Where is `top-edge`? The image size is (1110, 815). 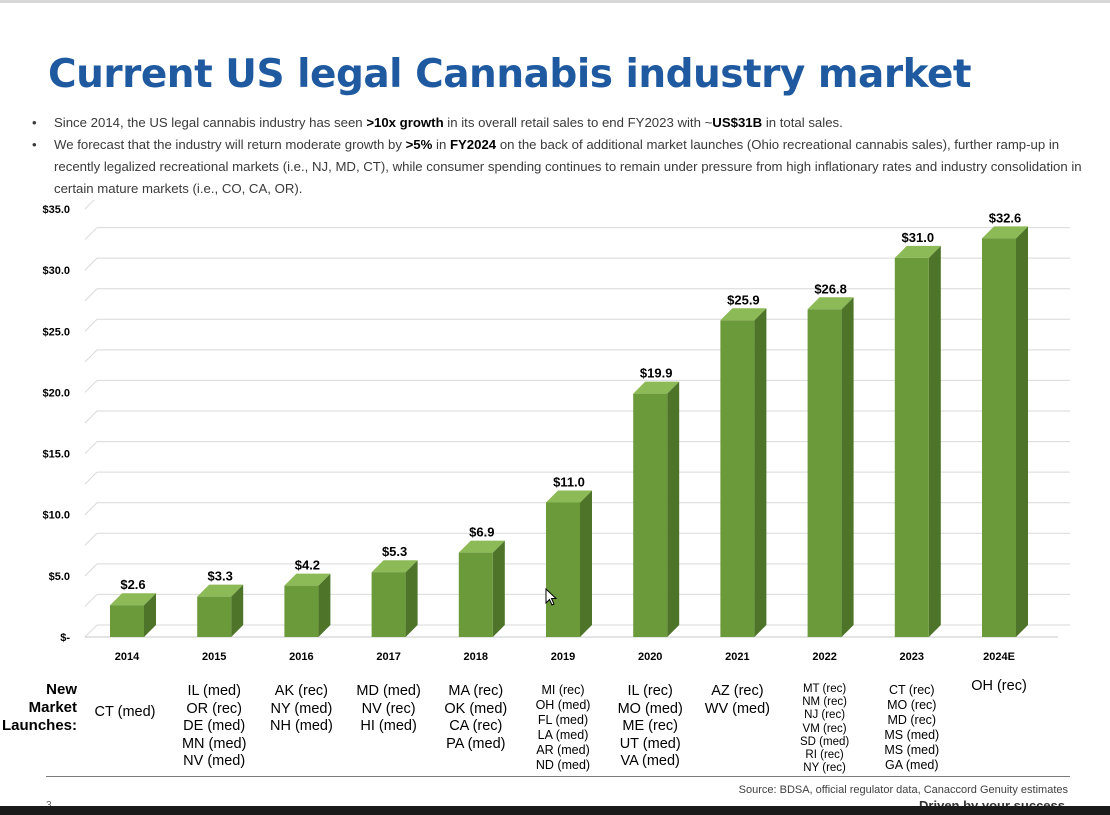 top-edge is located at coordinates (555, 1).